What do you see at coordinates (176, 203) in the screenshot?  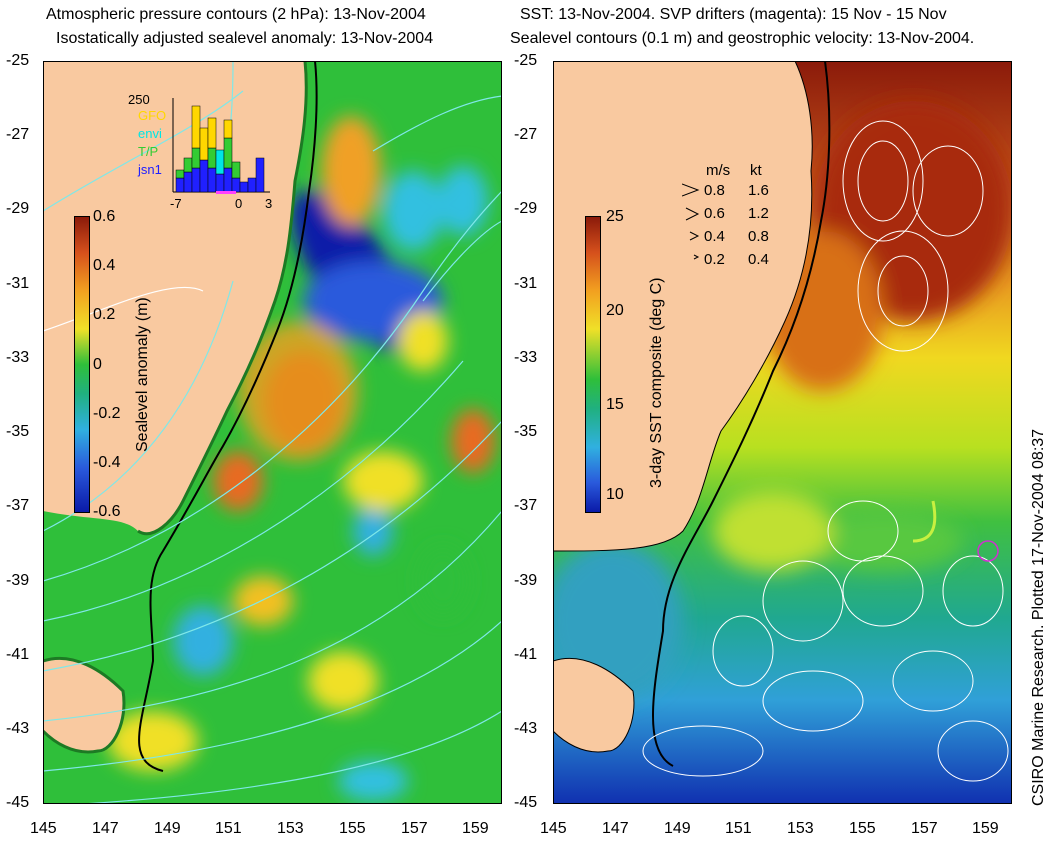 I see `inset-xtick-neg7: -7` at bounding box center [176, 203].